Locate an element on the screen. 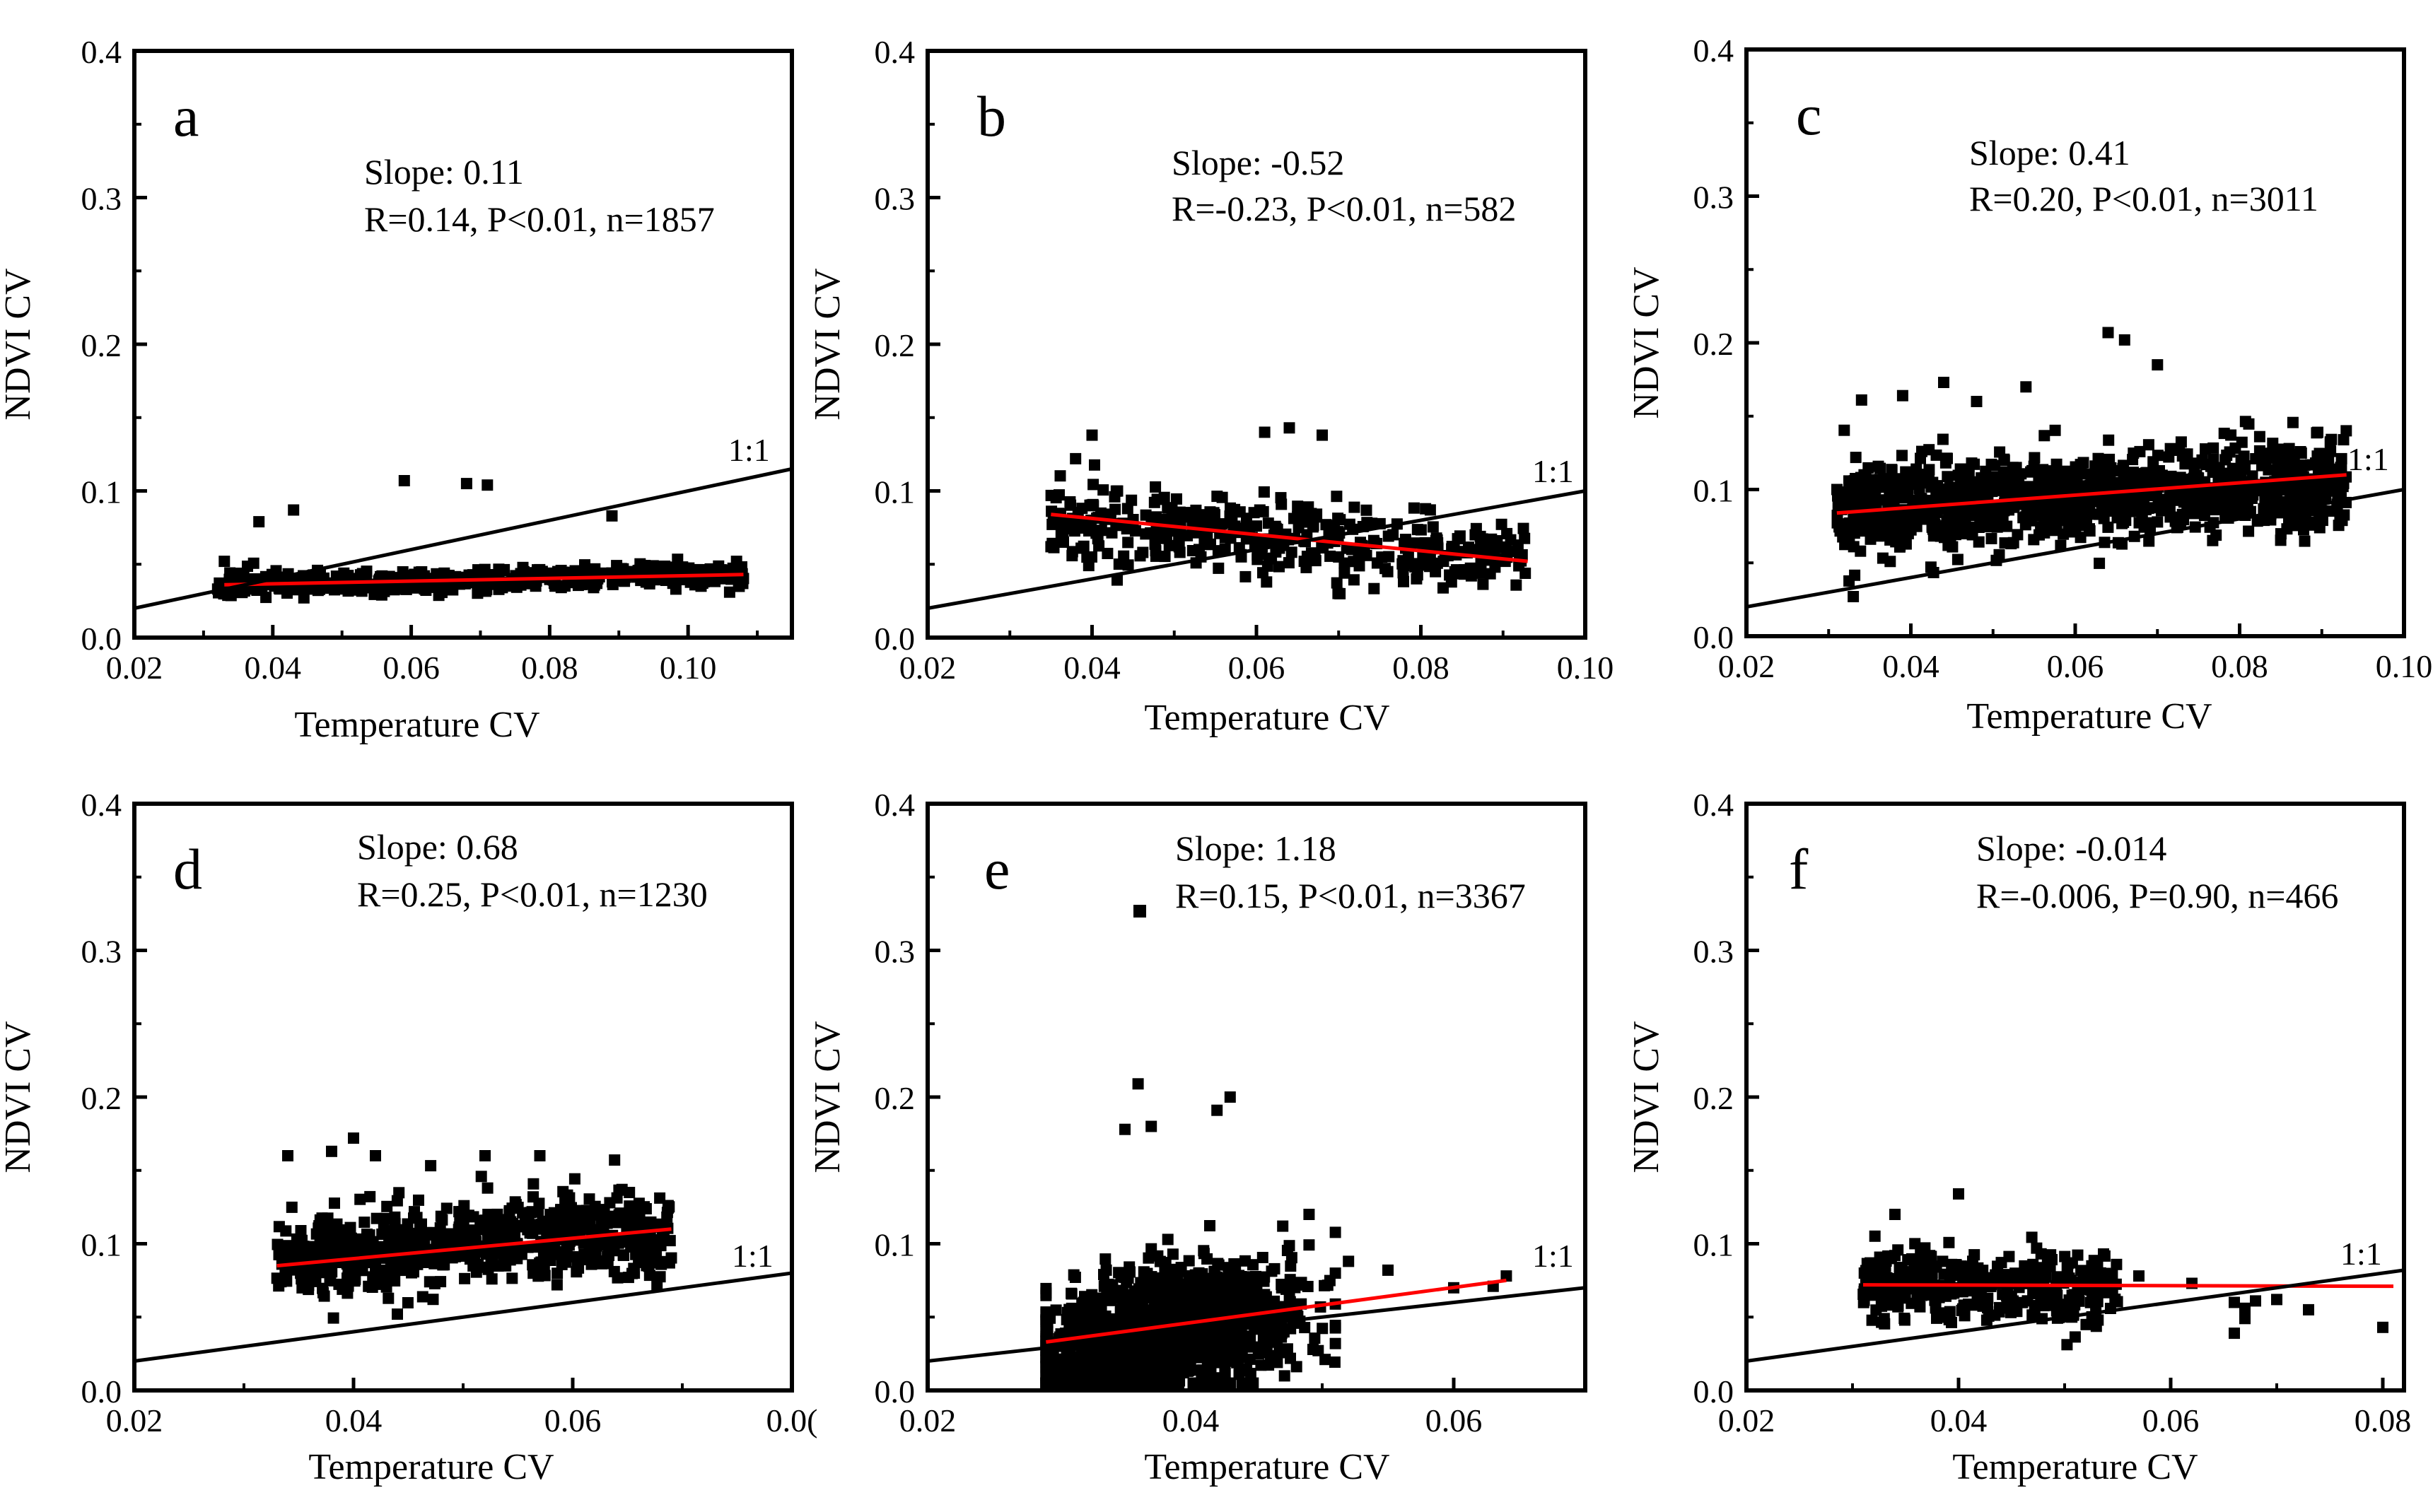  x-tick-label: 0.06 is located at coordinates (411, 668).